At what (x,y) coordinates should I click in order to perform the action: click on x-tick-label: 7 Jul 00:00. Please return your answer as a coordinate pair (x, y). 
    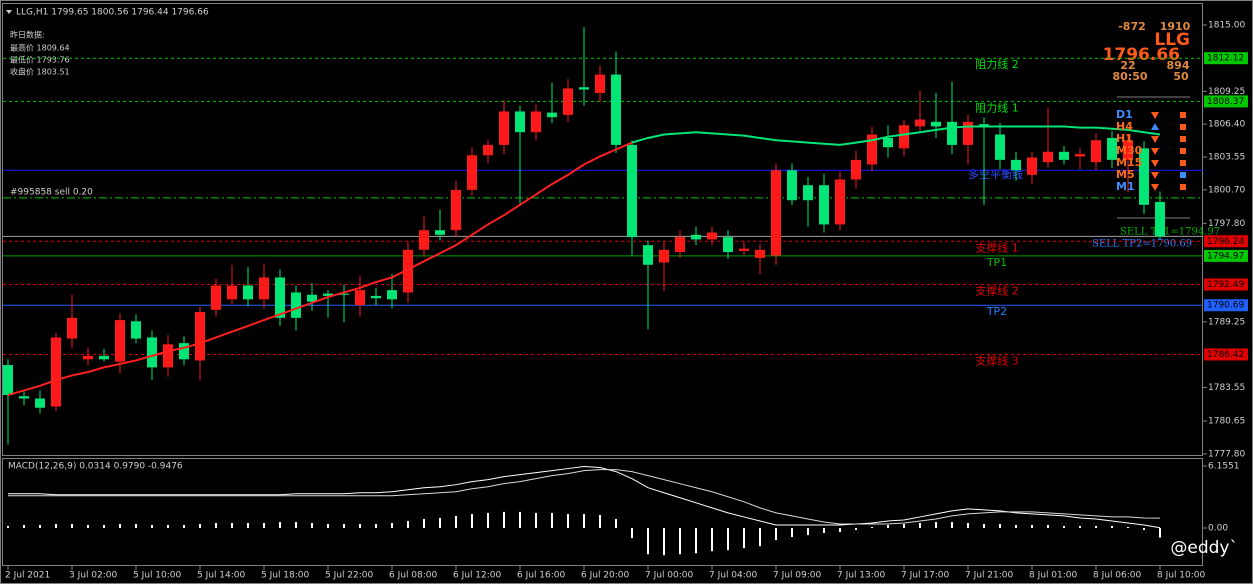
    Looking at the image, I should click on (669, 576).